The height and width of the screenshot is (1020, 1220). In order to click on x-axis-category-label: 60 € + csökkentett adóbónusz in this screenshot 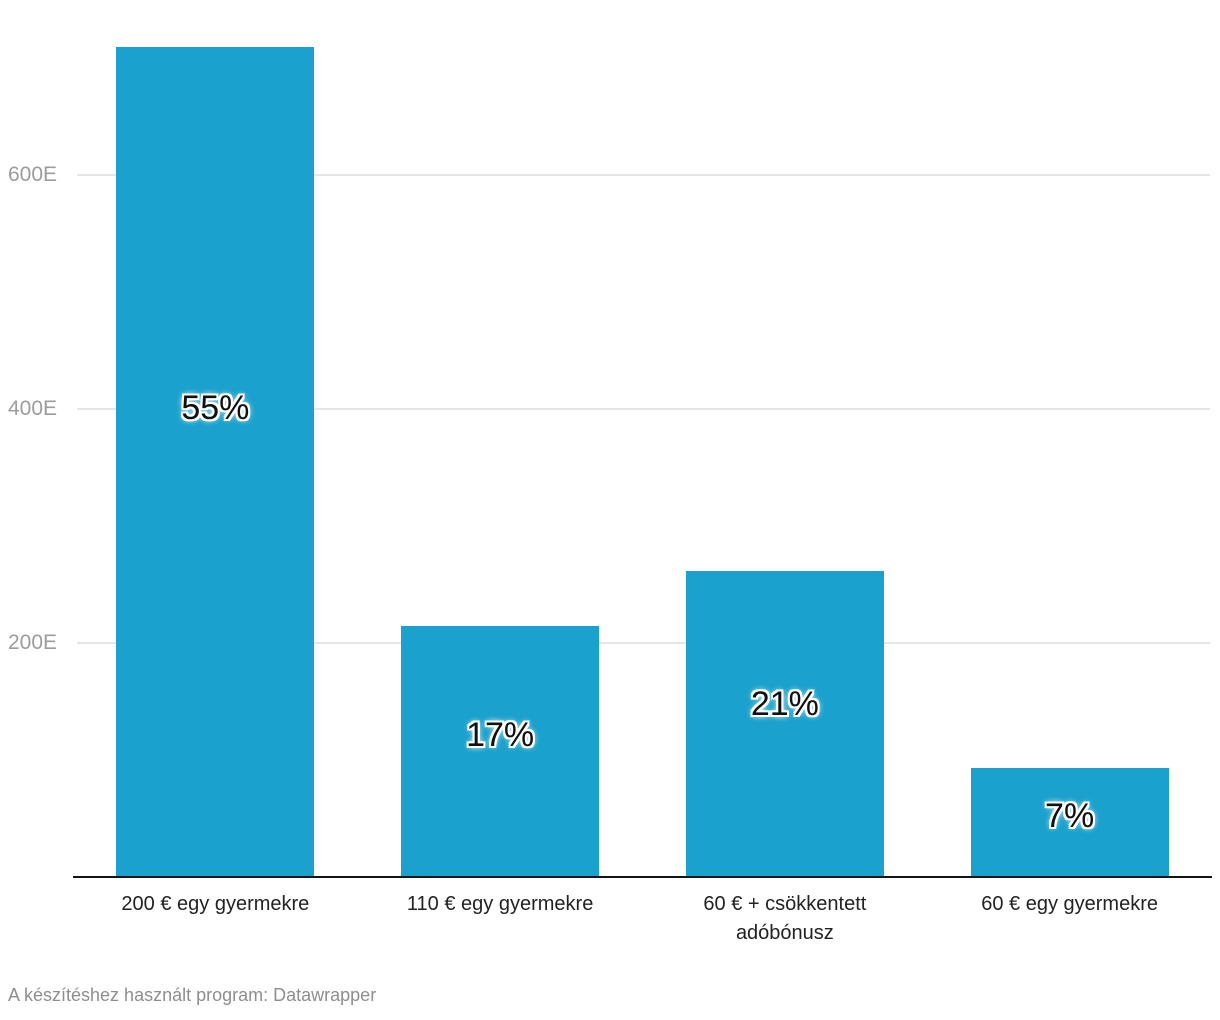, I will do `click(785, 918)`.